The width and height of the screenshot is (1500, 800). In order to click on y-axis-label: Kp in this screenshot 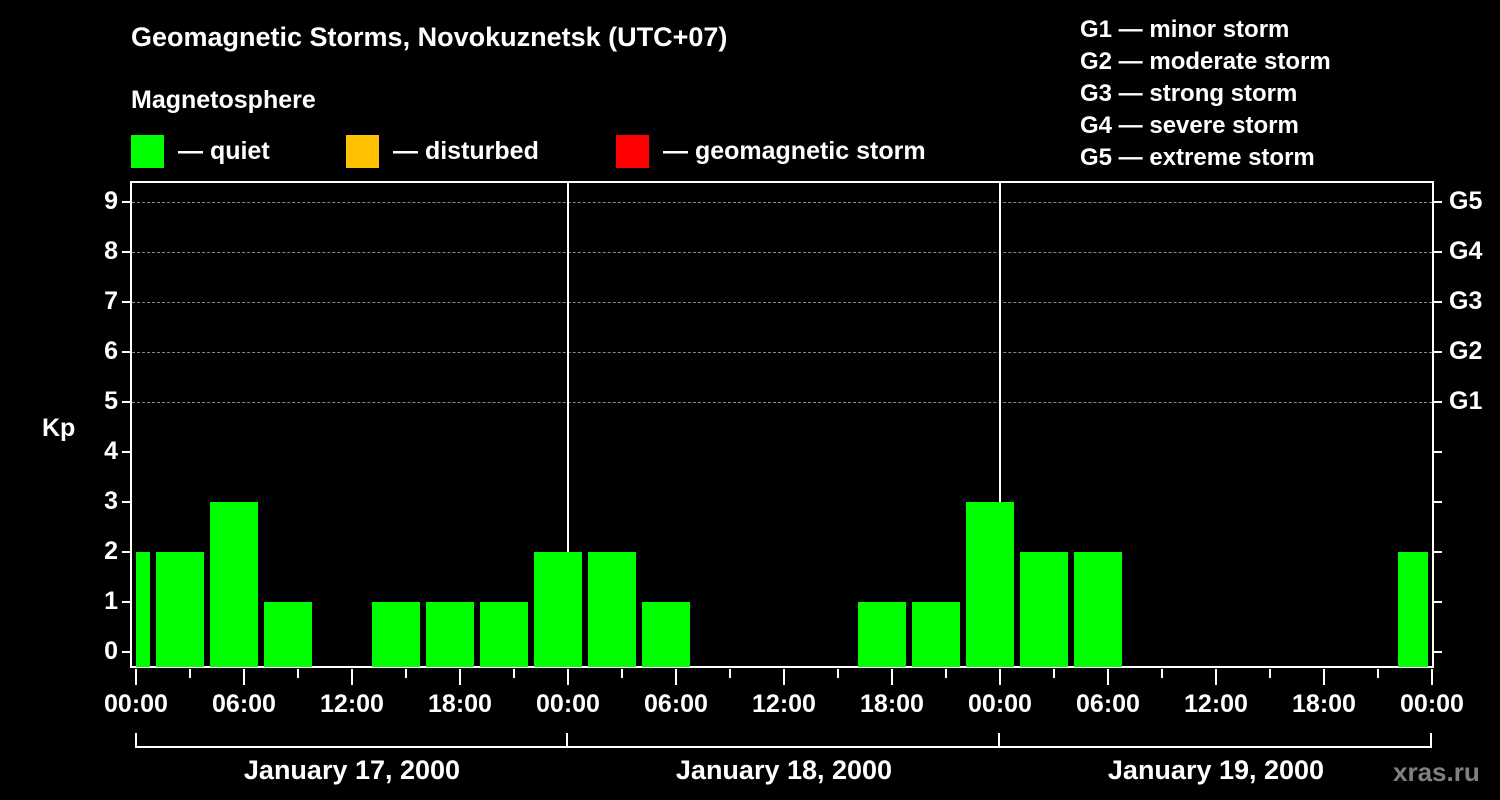, I will do `click(59, 428)`.